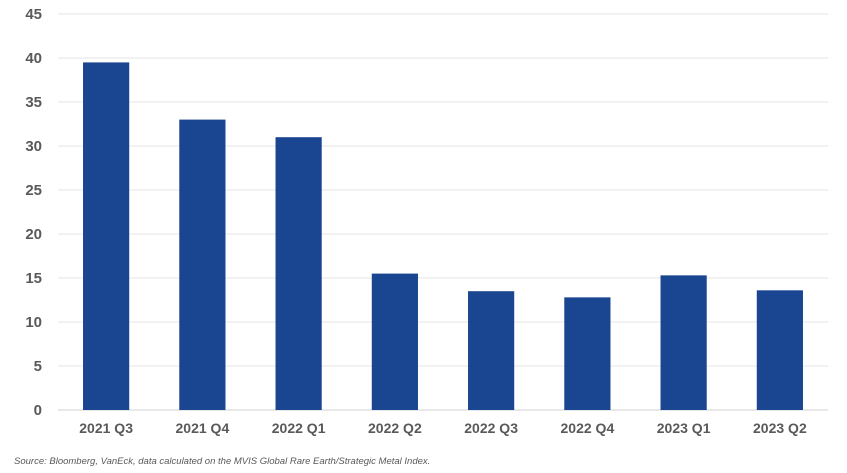 The image size is (847, 473). Describe the element at coordinates (33, 234) in the screenshot. I see `y-tick-label: 20` at that location.